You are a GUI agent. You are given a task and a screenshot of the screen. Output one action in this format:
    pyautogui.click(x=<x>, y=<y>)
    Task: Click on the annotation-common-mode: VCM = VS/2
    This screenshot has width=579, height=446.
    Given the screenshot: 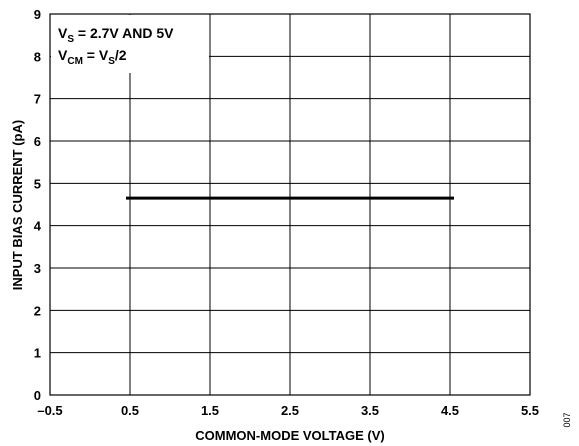 What is the action you would take?
    pyautogui.click(x=92, y=57)
    